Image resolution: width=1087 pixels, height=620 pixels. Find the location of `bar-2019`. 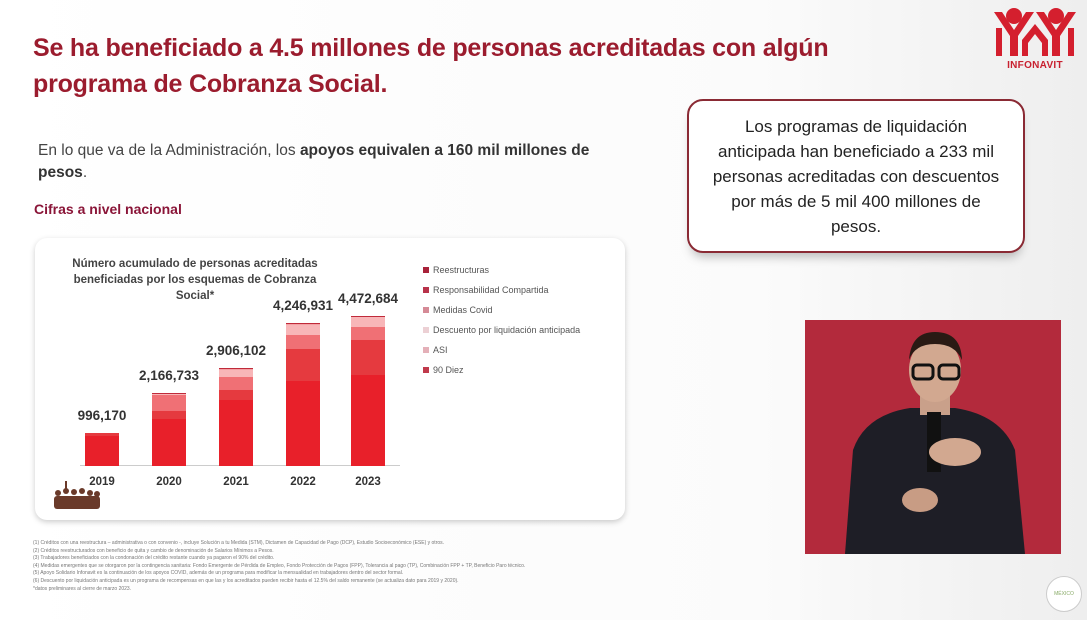

bar-2019 is located at coordinates (102, 449).